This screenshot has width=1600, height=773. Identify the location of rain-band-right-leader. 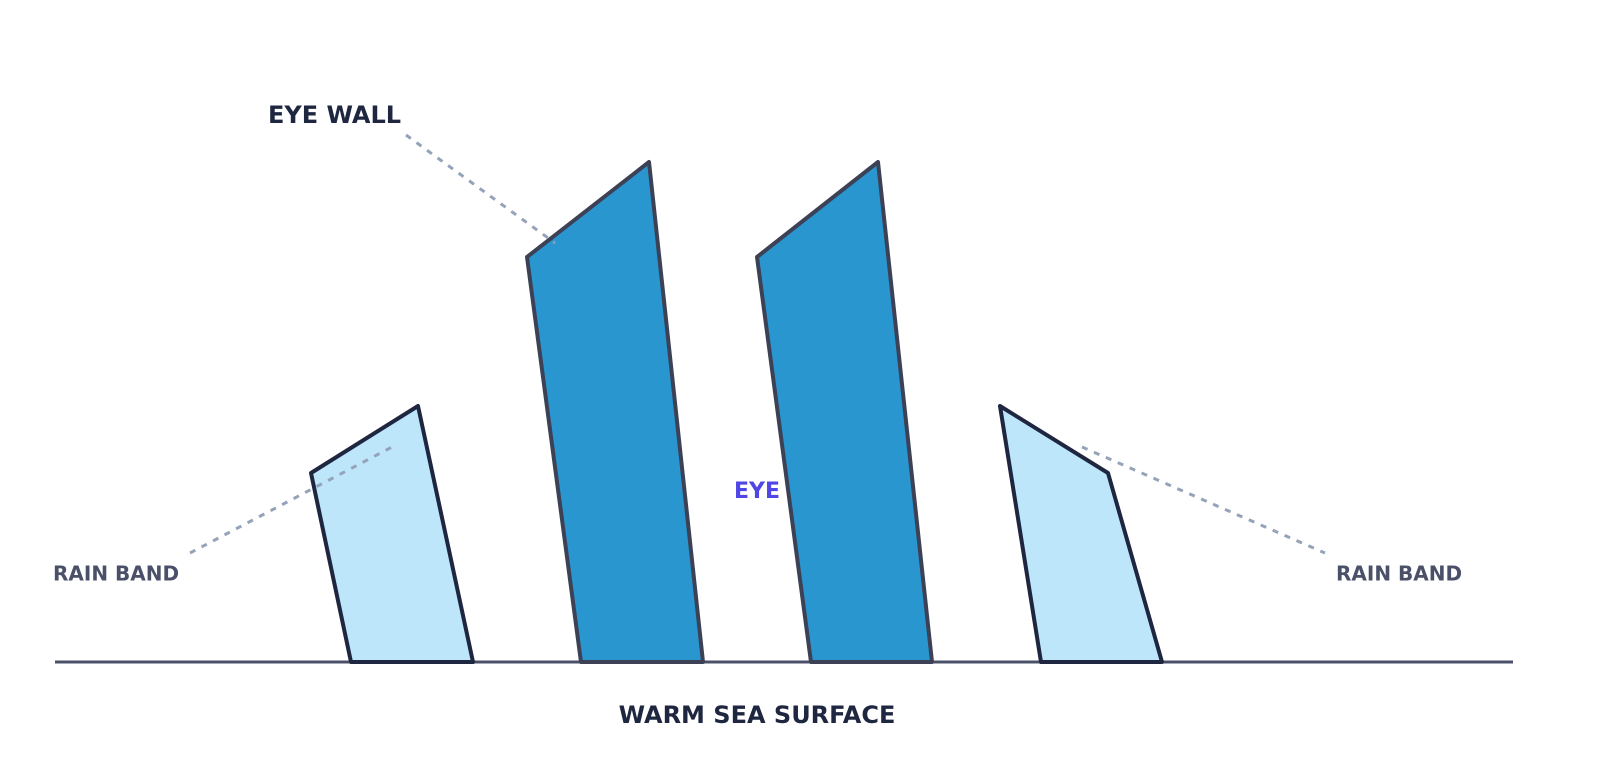
(1203, 500).